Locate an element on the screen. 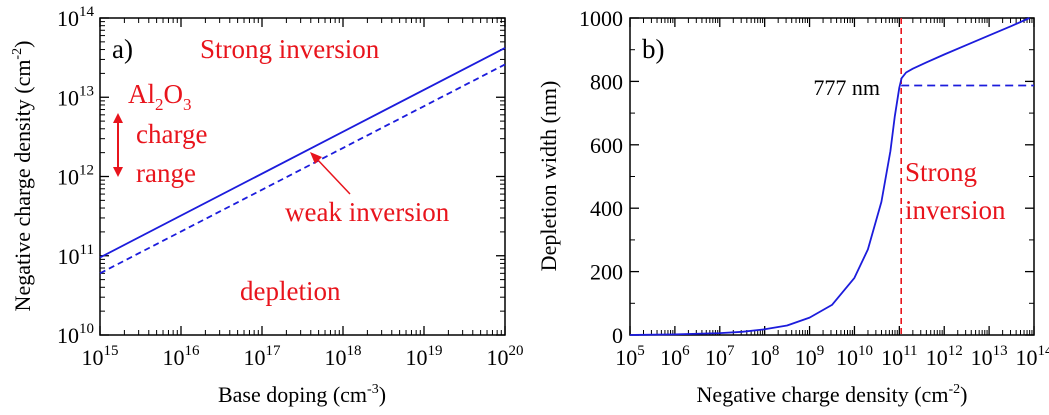  y-axis-label-a: Negative charge density (cm-2) is located at coordinates (22, 176).